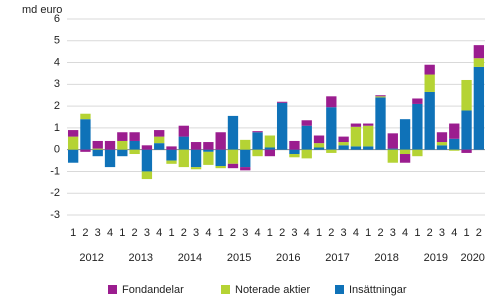 The image size is (493, 306). What do you see at coordinates (57, 106) in the screenshot?
I see `y-tick-label: 2` at bounding box center [57, 106].